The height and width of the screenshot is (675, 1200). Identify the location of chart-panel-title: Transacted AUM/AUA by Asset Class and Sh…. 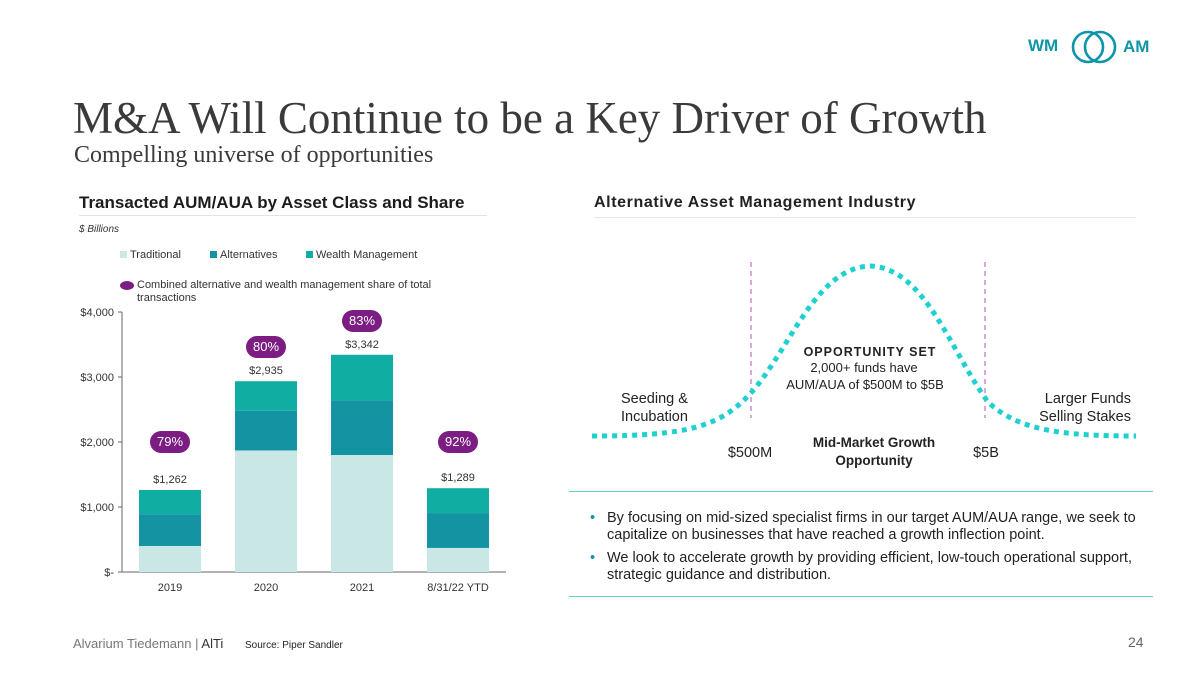
(272, 202).